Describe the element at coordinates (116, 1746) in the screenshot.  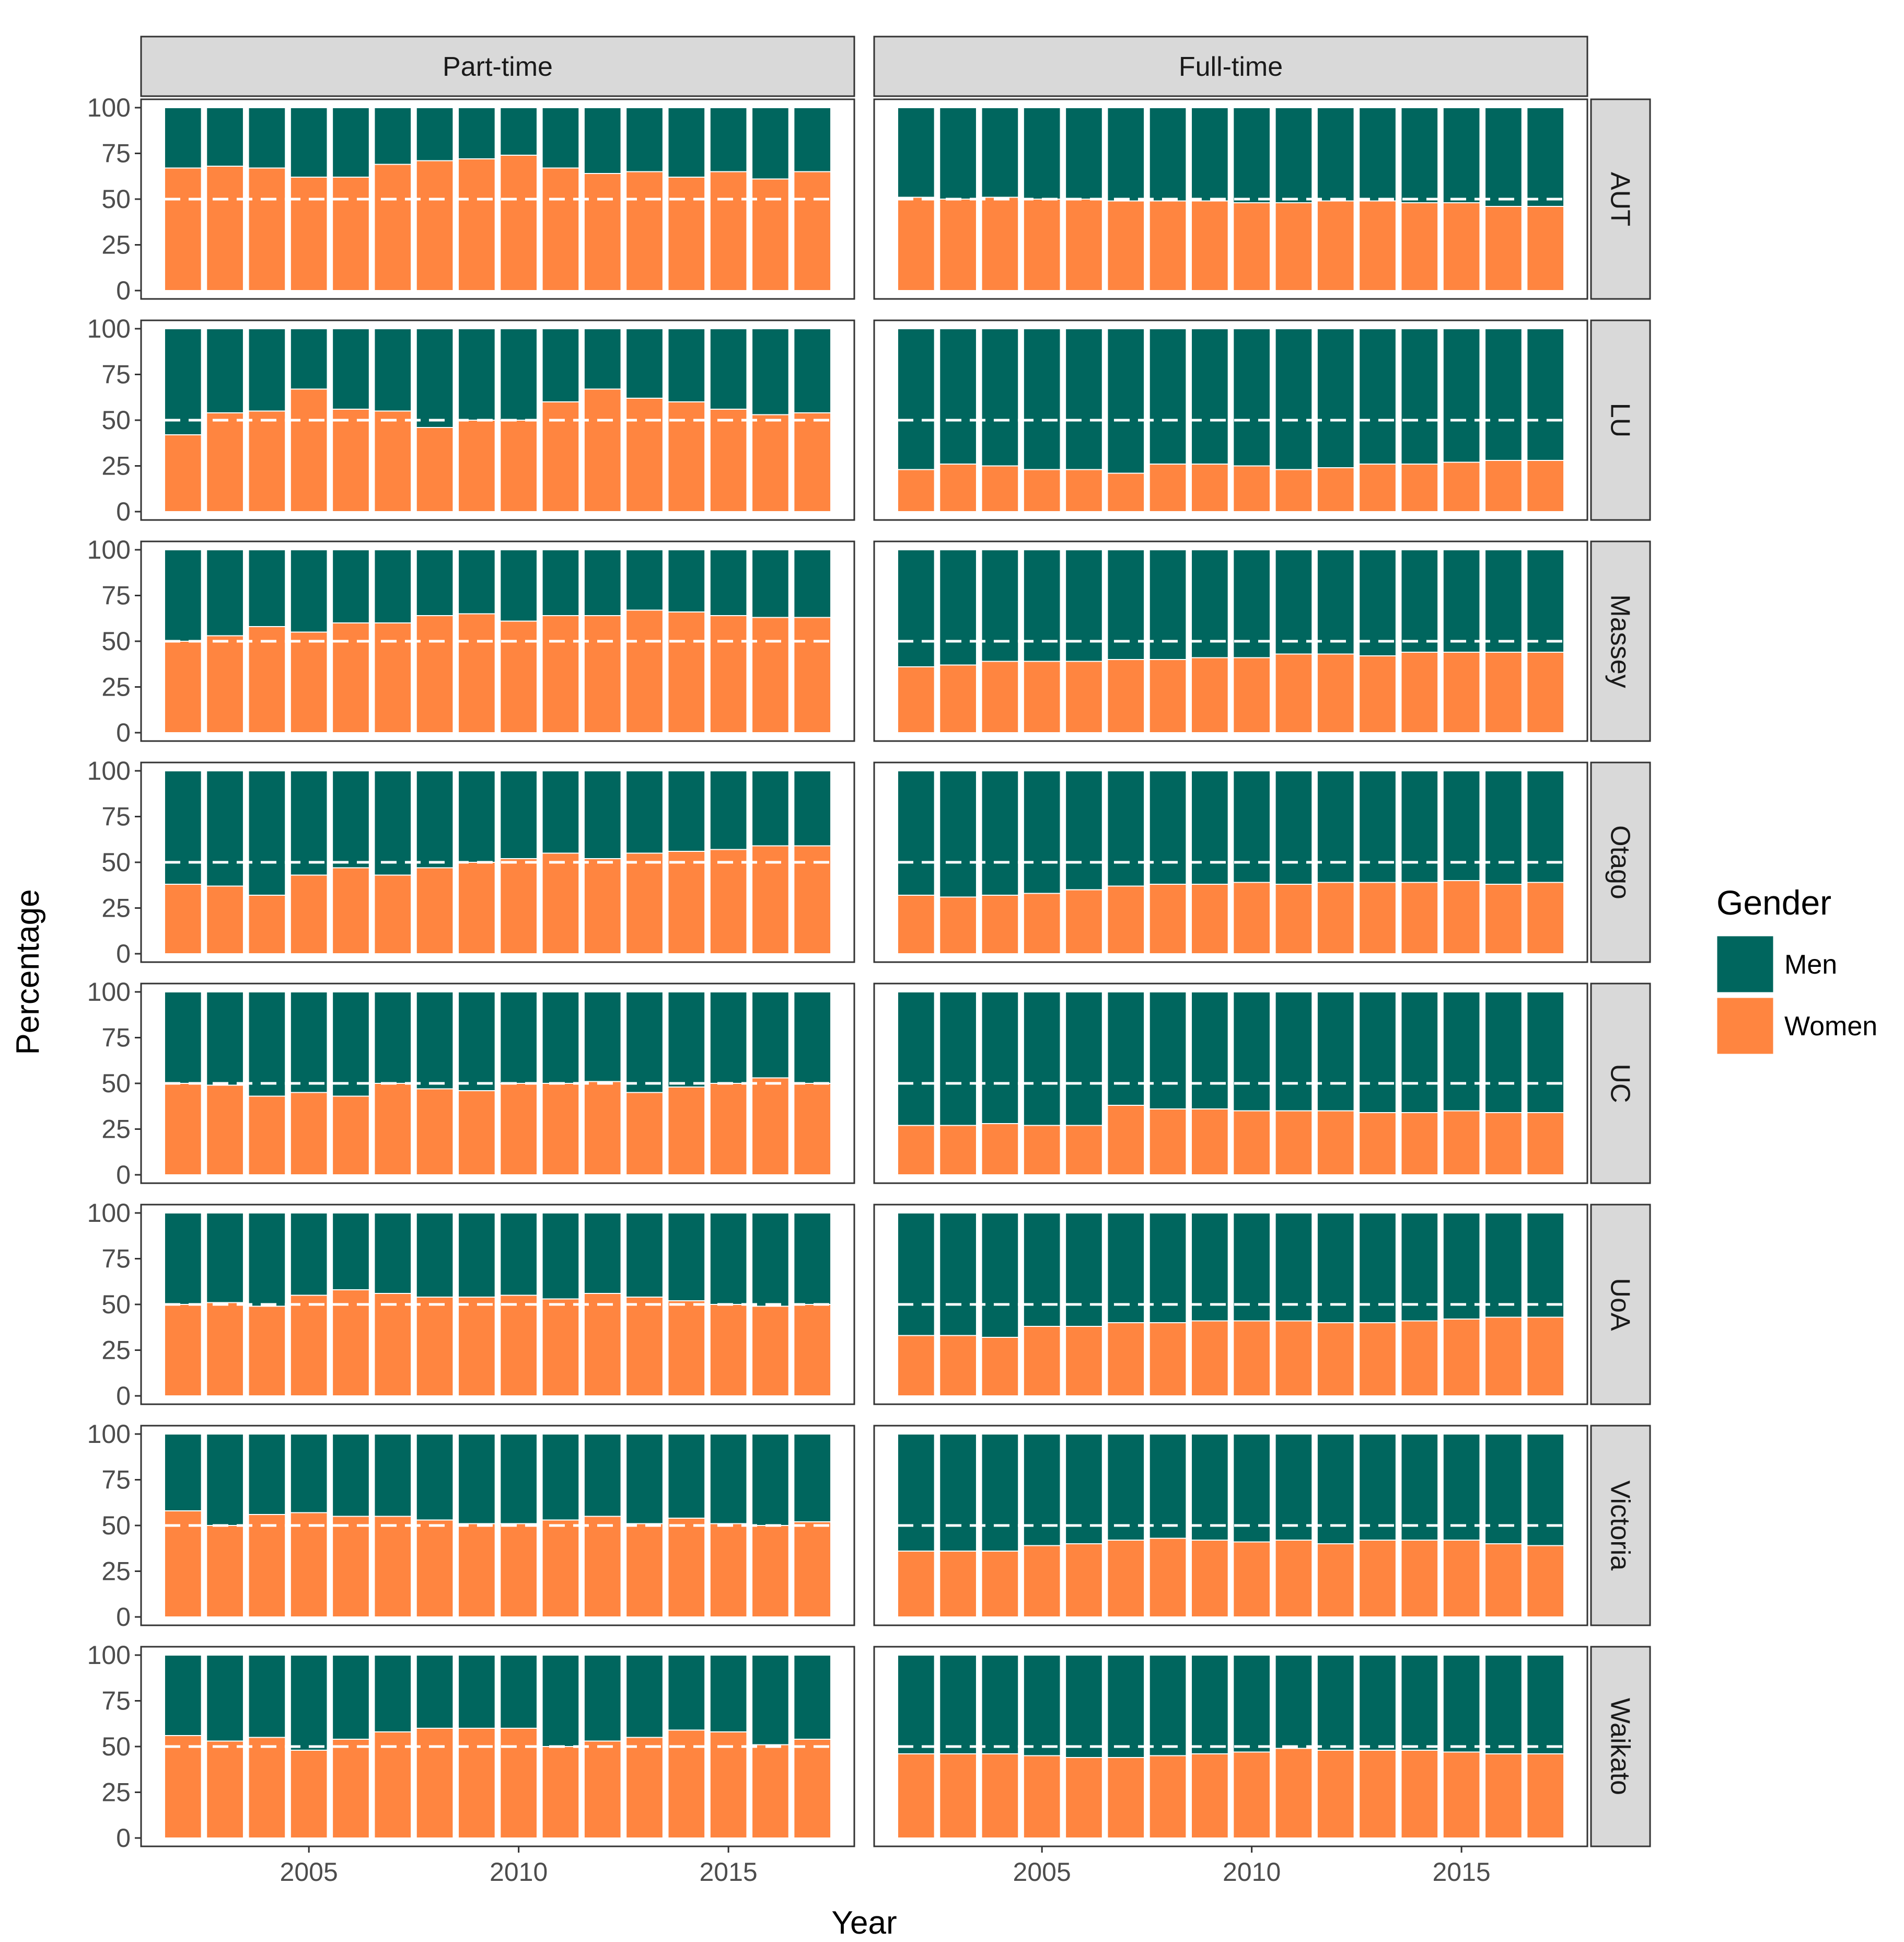
I see `y-tick-label: 50` at that location.